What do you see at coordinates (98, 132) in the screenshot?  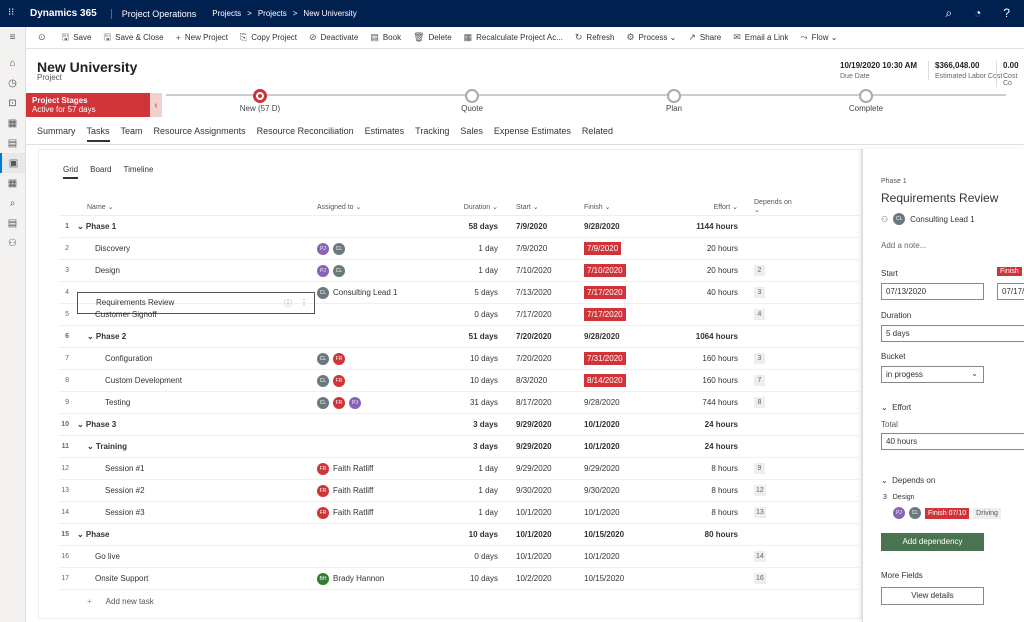 I see `tab-tasks: Tasks` at bounding box center [98, 132].